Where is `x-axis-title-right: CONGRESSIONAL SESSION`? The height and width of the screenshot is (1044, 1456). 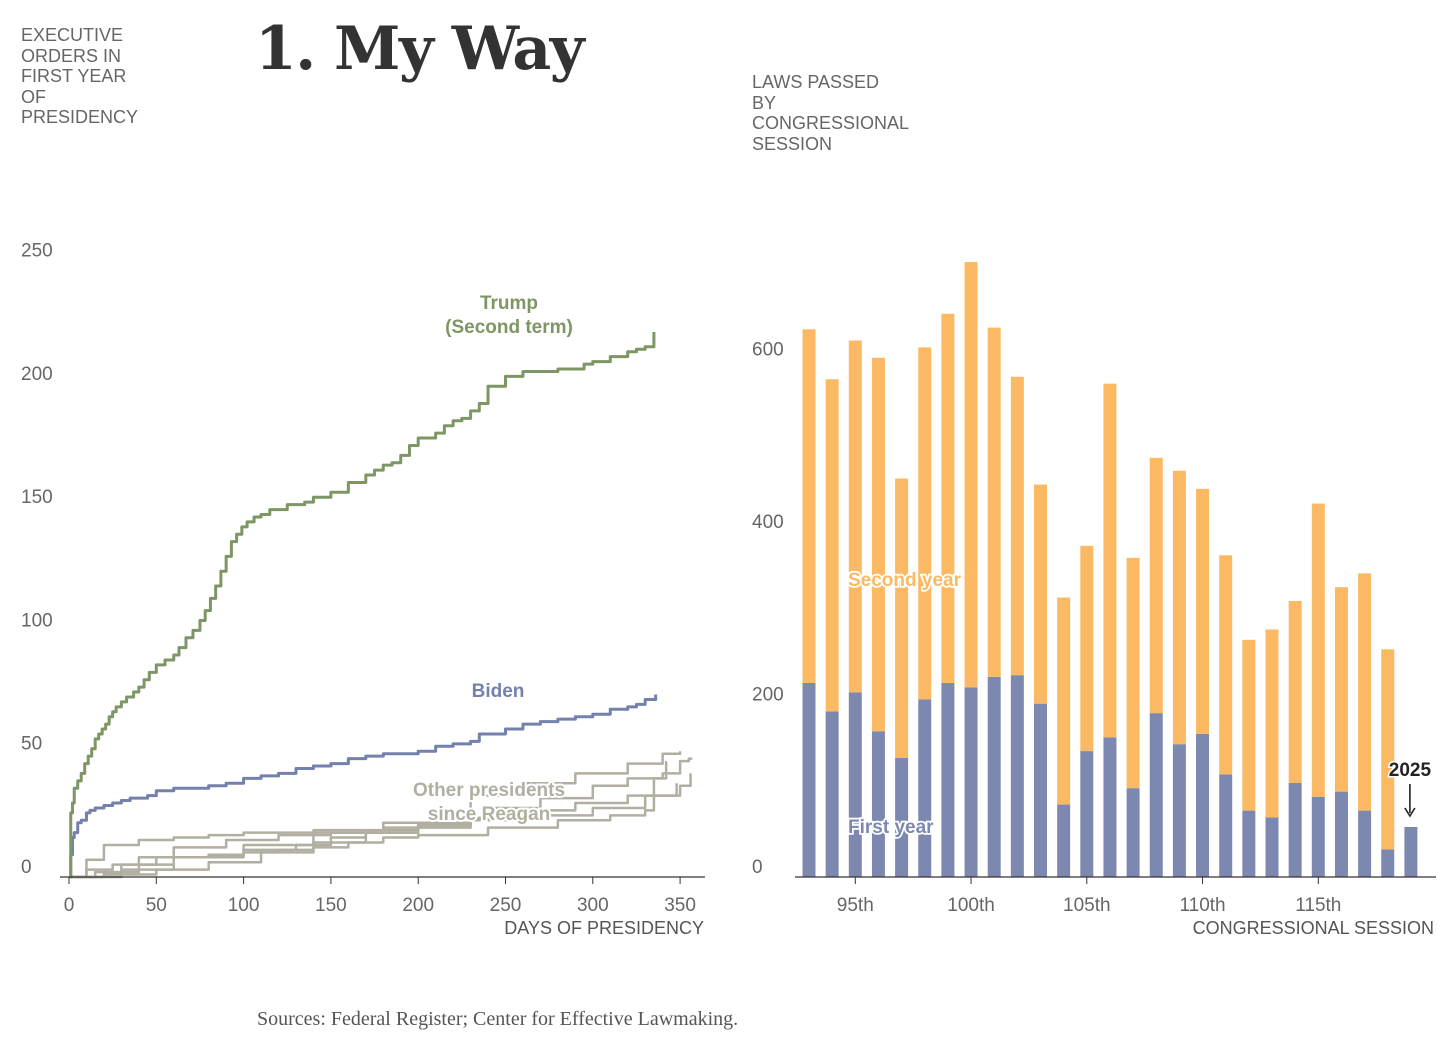
x-axis-title-right: CONGRESSIONAL SESSION is located at coordinates (1313, 928).